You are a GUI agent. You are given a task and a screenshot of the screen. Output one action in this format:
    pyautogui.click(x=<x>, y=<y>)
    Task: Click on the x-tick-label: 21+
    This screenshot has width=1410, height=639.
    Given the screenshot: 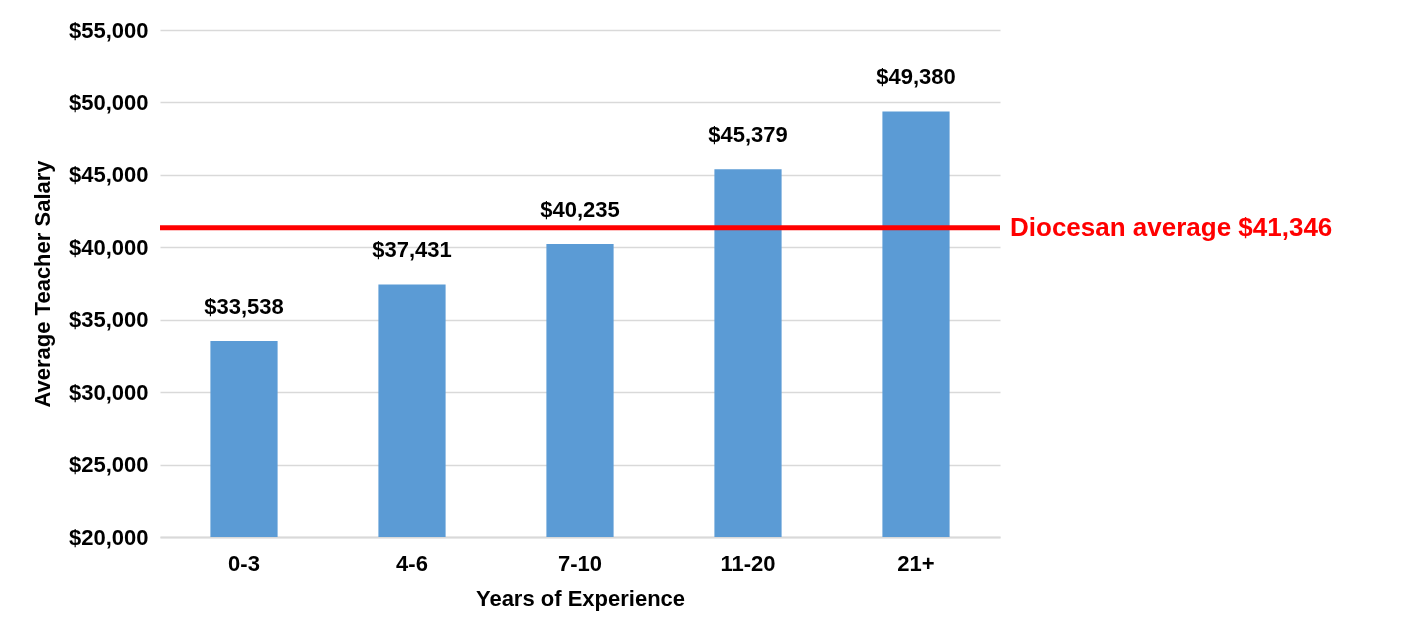 What is the action you would take?
    pyautogui.click(x=916, y=563)
    